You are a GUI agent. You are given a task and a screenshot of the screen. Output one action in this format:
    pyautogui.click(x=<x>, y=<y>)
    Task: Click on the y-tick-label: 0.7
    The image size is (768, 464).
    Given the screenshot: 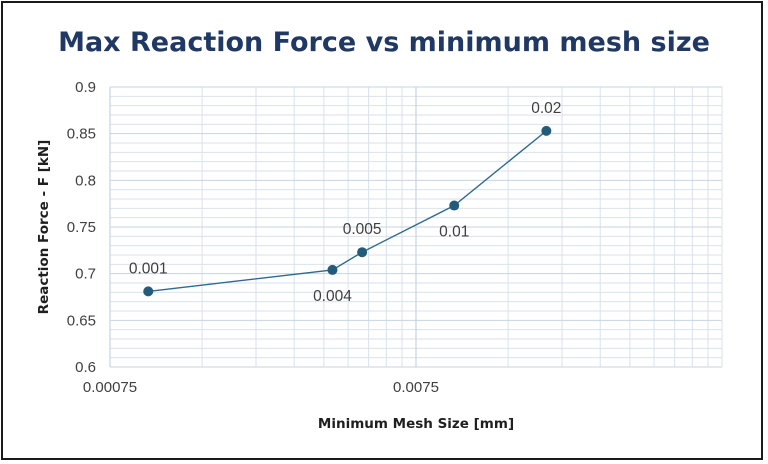 What is the action you would take?
    pyautogui.click(x=85, y=274)
    